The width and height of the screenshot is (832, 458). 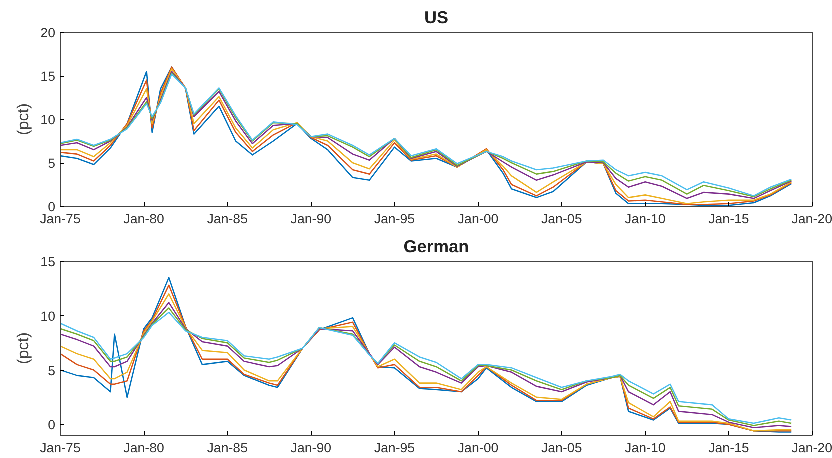 What do you see at coordinates (436, 18) in the screenshot?
I see `chart-title: US` at bounding box center [436, 18].